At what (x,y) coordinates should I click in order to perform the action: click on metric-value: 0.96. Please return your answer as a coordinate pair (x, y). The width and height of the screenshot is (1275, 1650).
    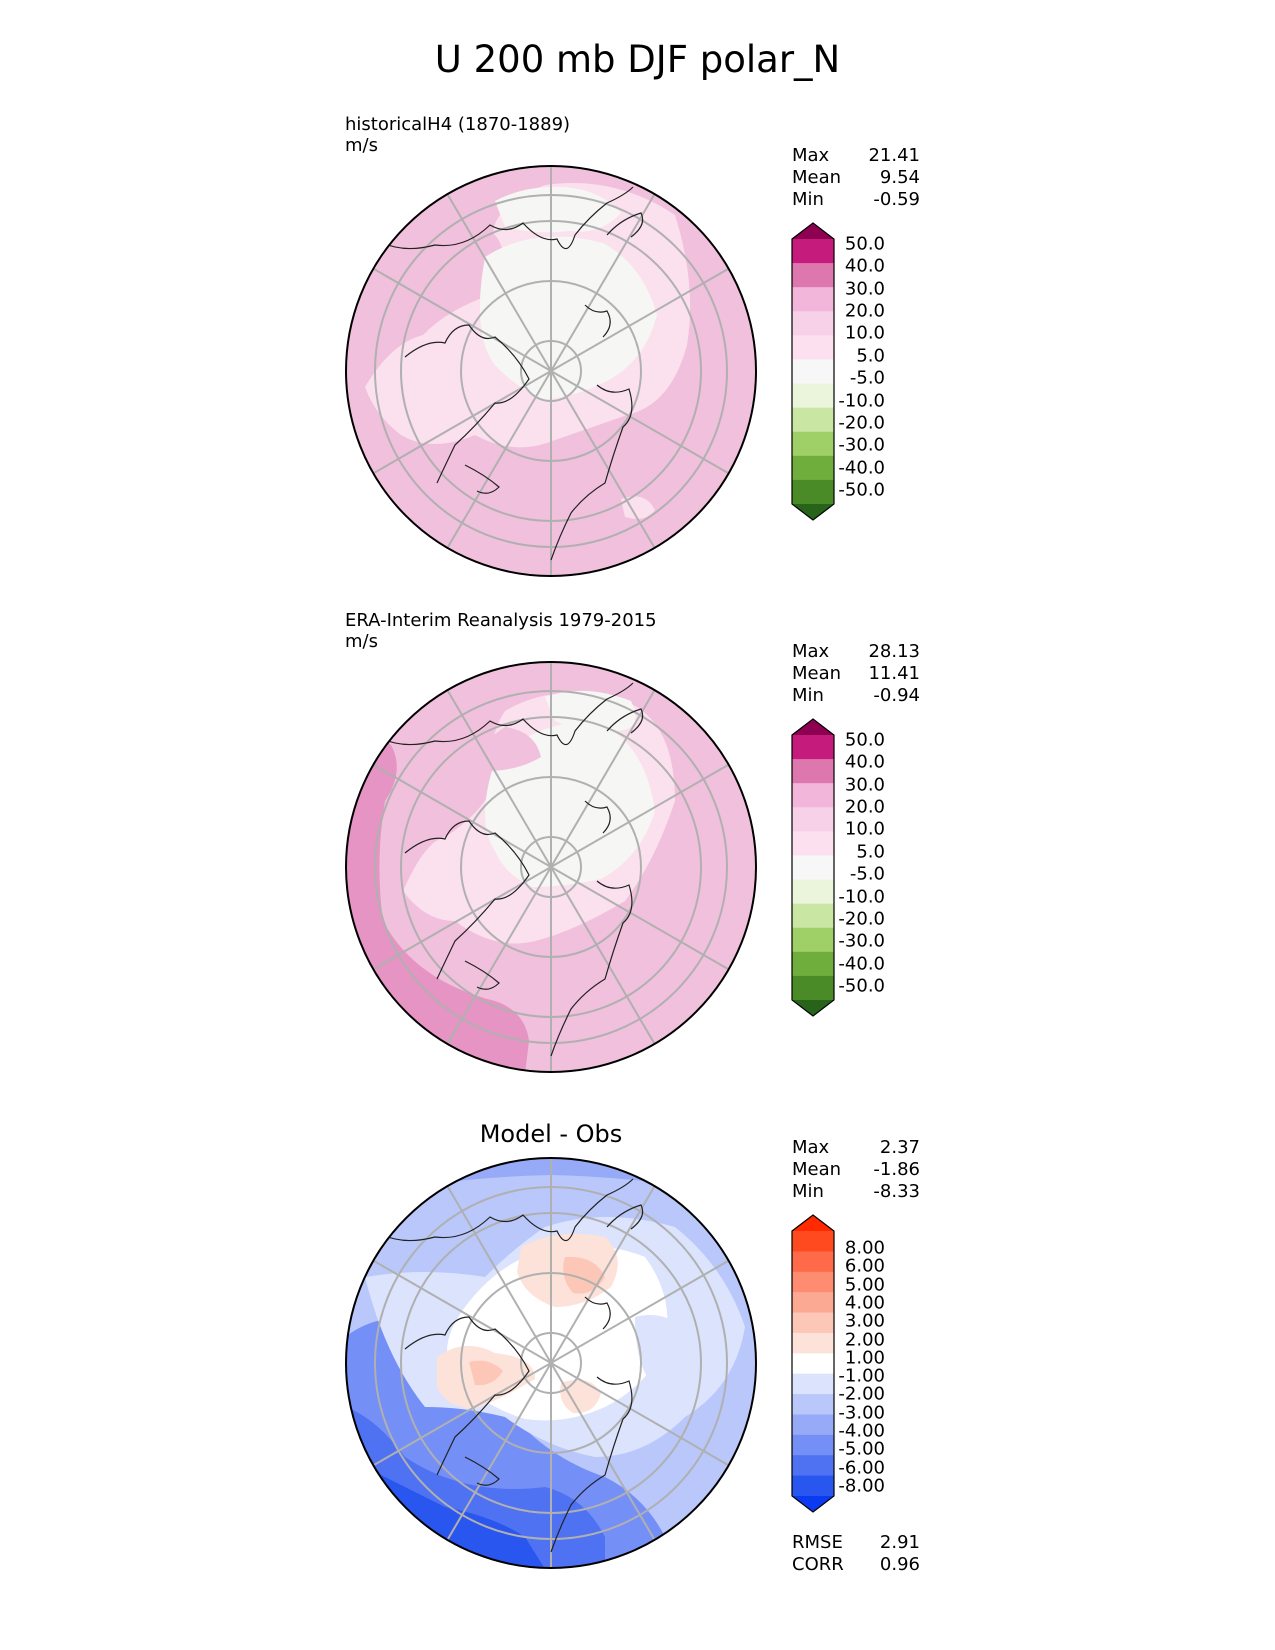
    Looking at the image, I should click on (899, 1564).